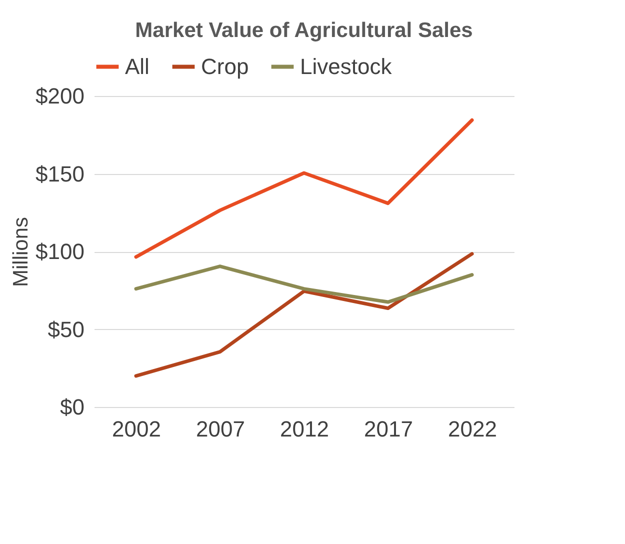 This screenshot has height=544, width=625. I want to click on x-tick-label: 2007, so click(220, 429).